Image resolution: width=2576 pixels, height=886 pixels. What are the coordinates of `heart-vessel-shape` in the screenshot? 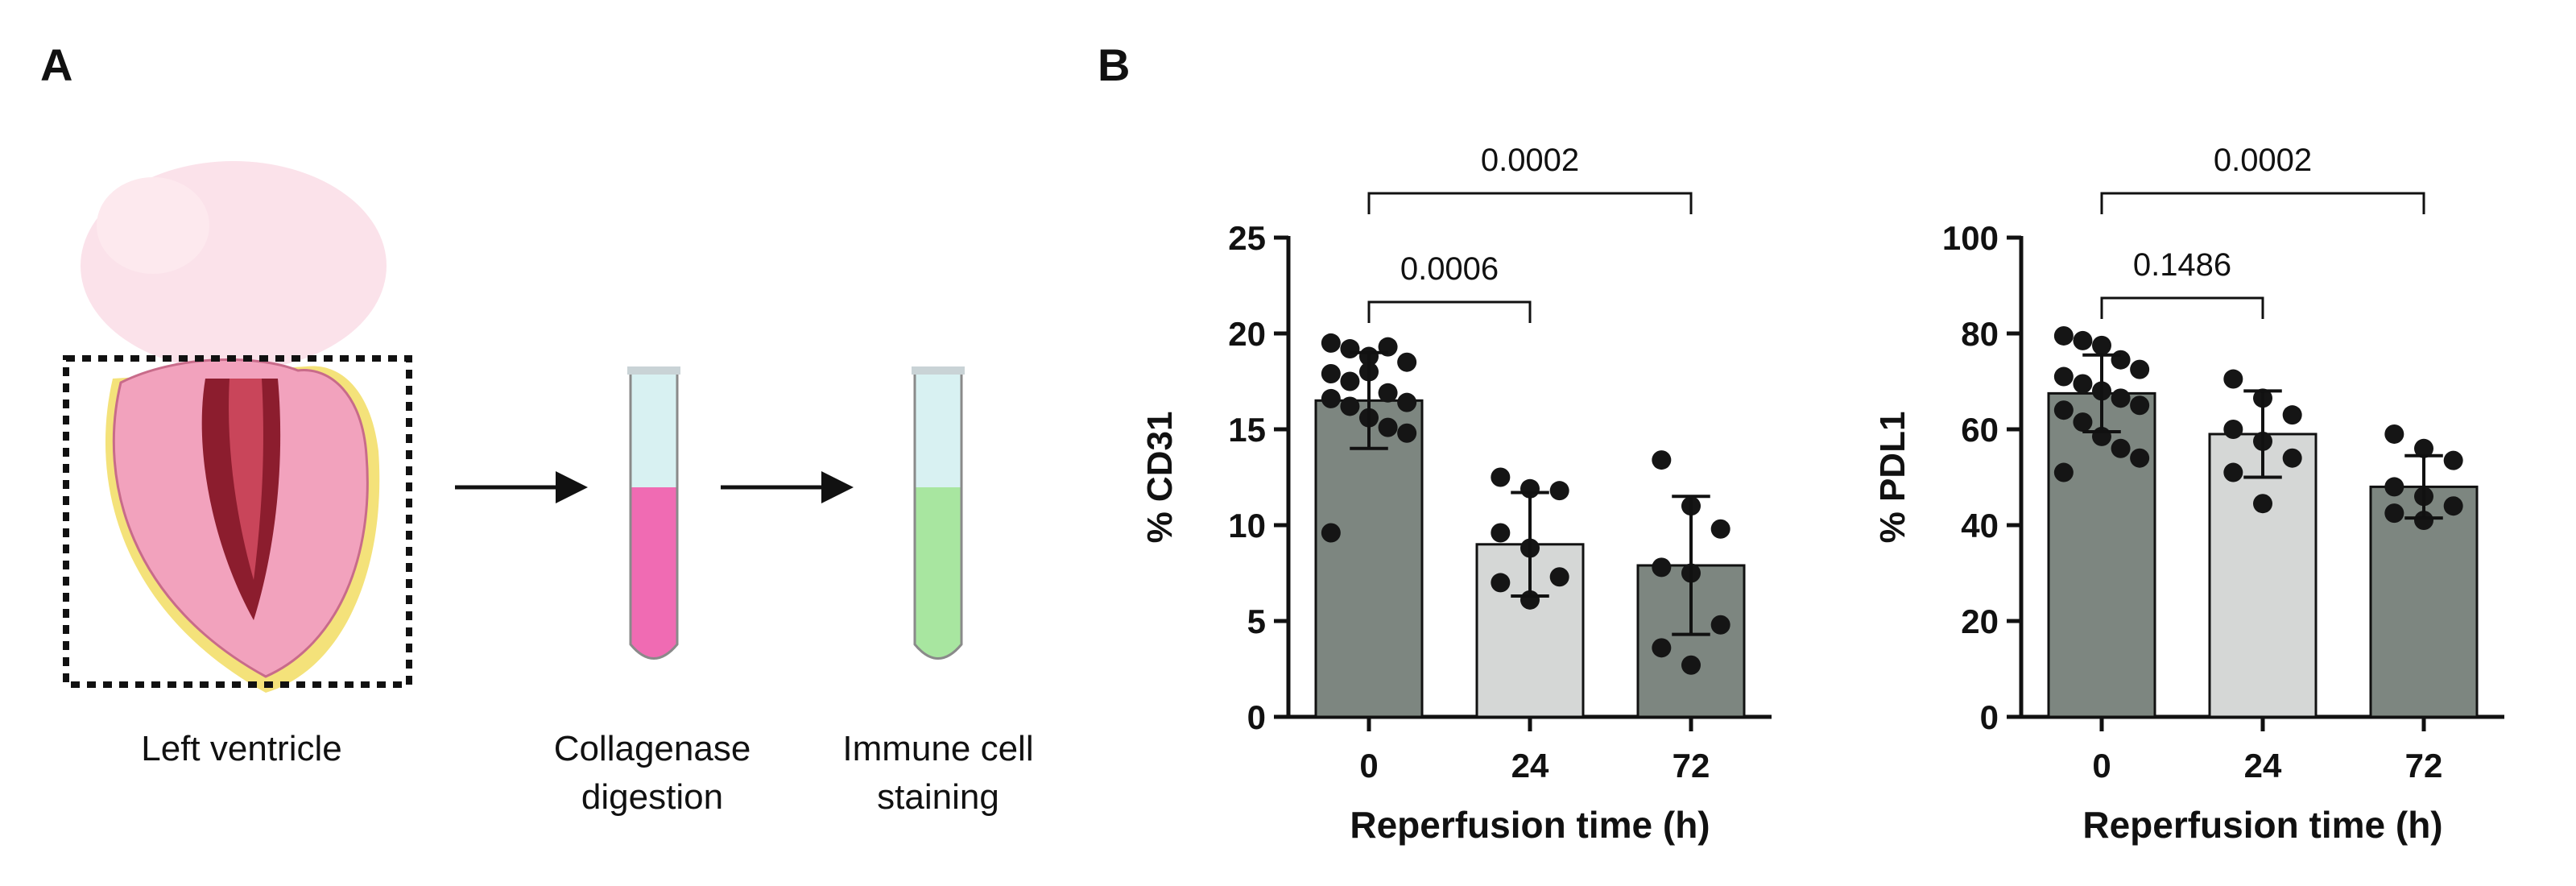 It's located at (153, 225).